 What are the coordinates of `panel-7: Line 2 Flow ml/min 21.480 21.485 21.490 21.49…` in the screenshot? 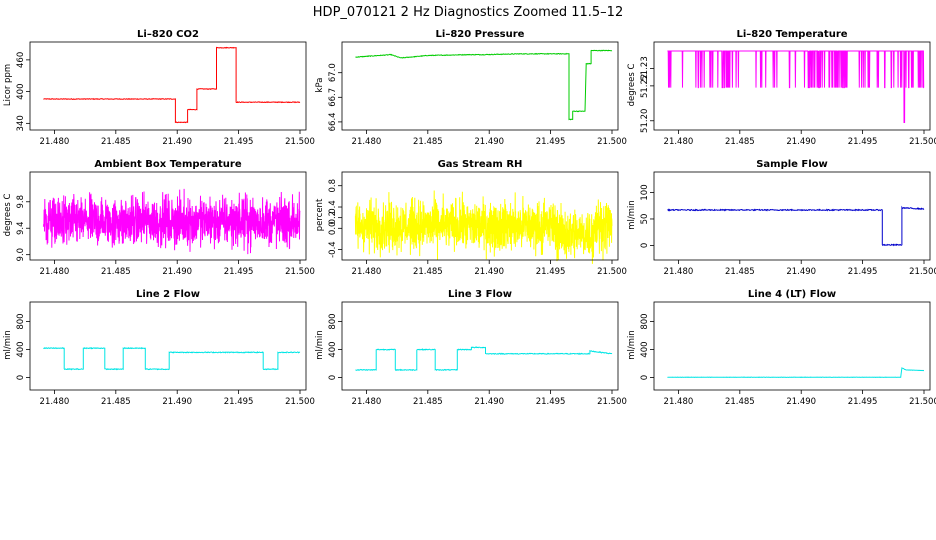 It's located at (159, 348).